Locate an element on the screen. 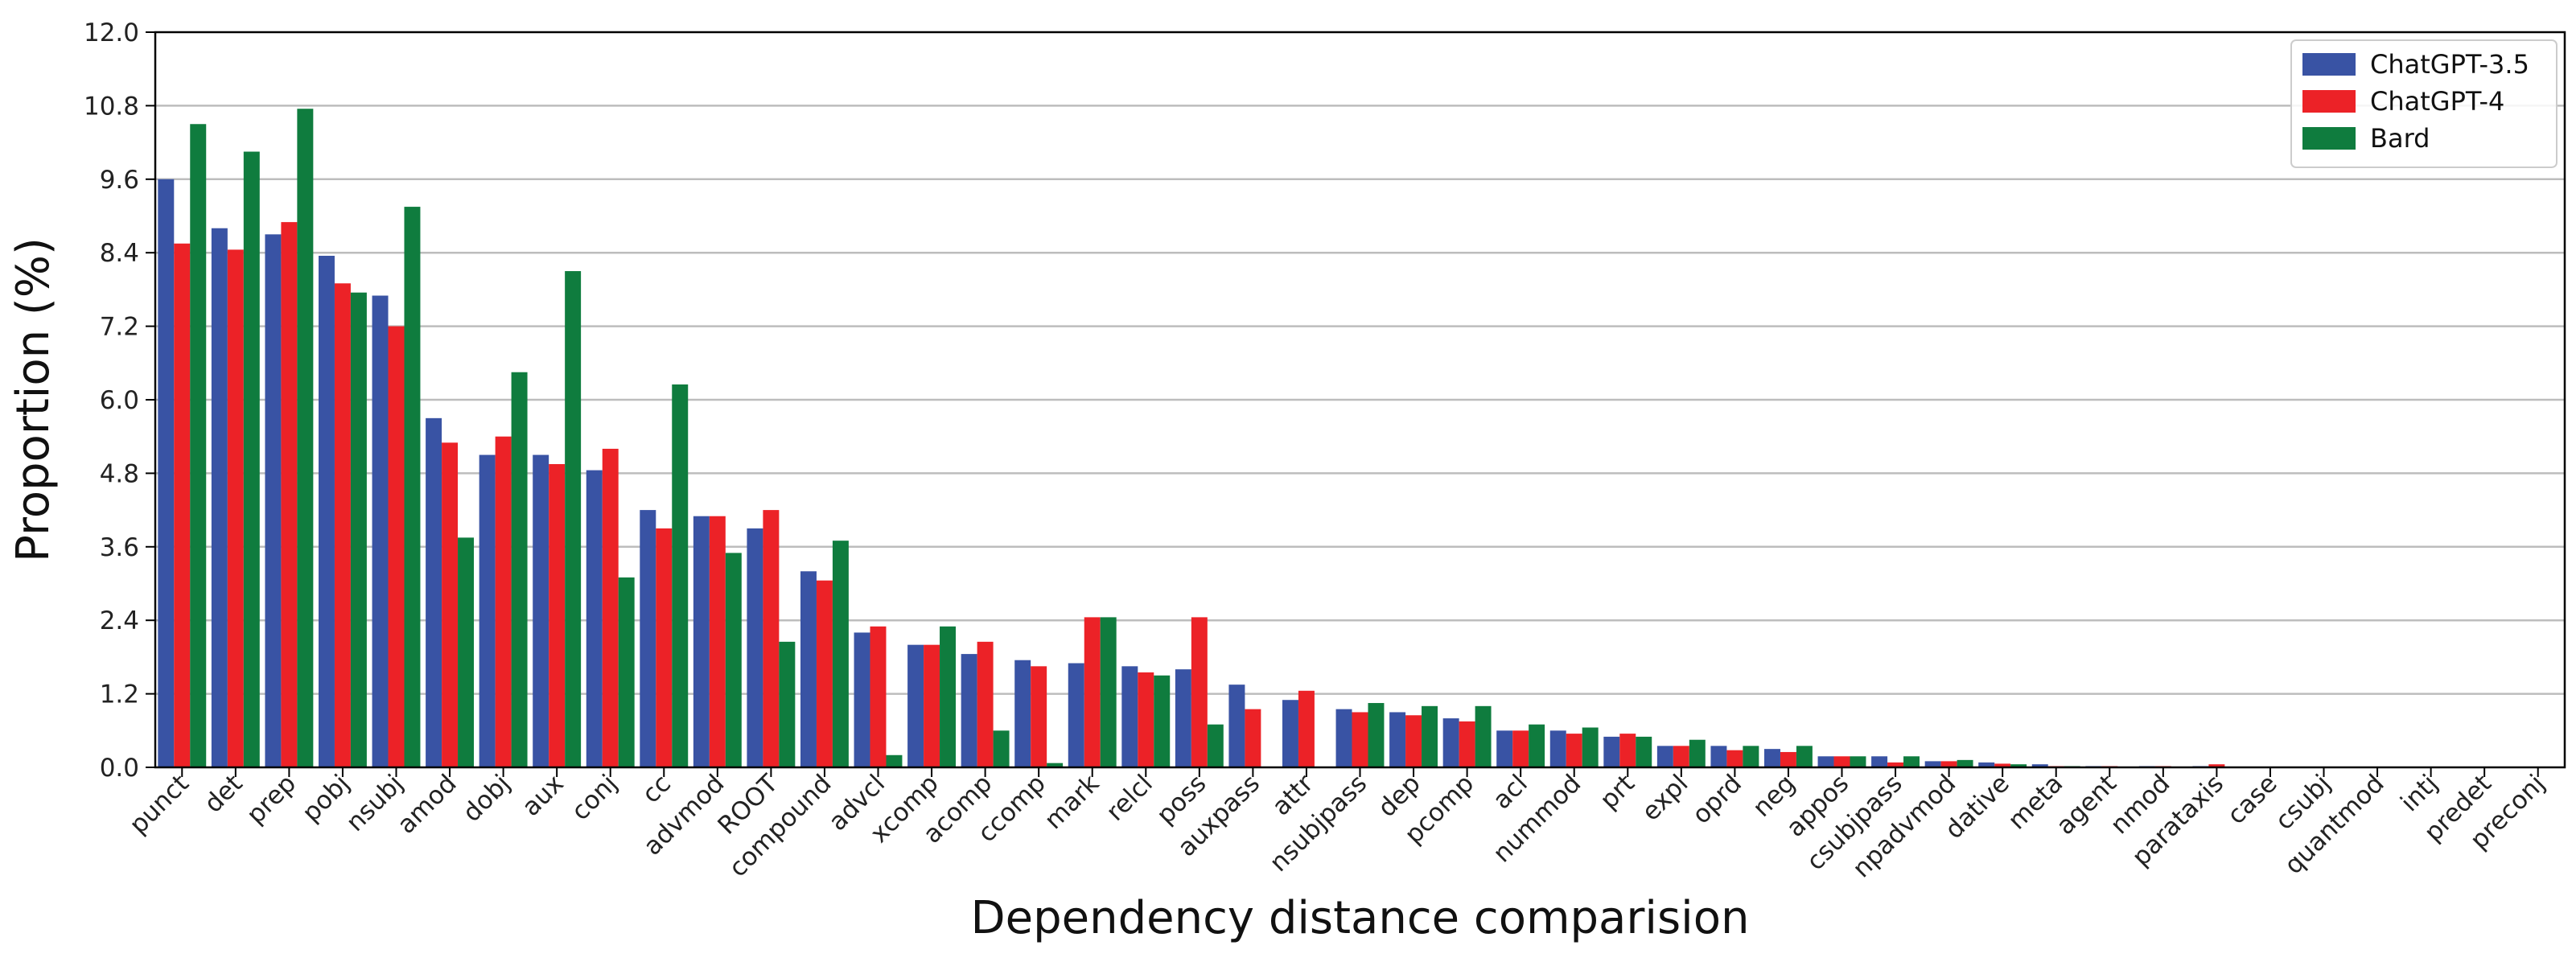 Image resolution: width=2576 pixels, height=962 pixels. legend: ChatGPT-3.5 ChatGPT-4 Bard is located at coordinates (2423, 103).